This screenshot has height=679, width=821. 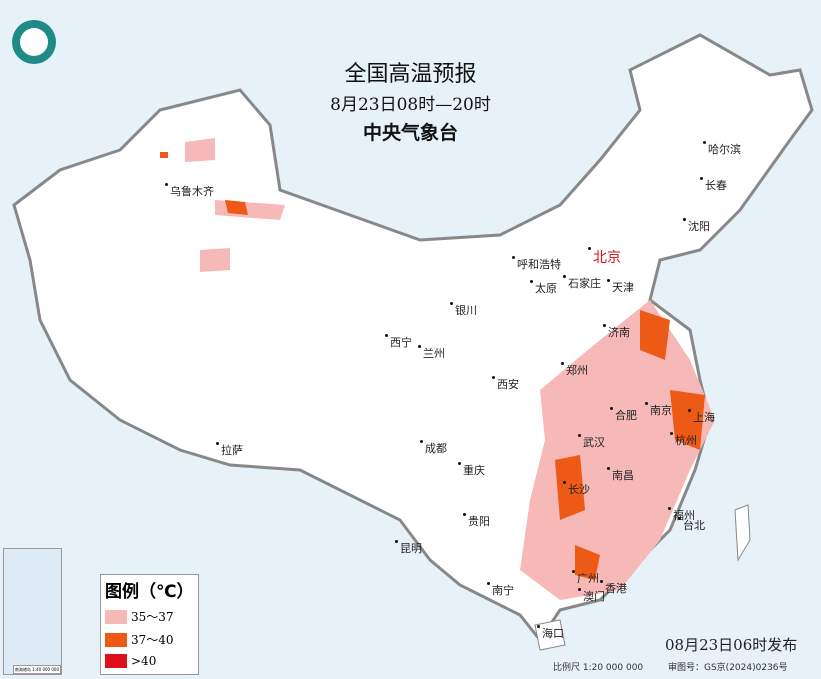 What do you see at coordinates (550, 633) in the screenshot?
I see `city-label: 海口` at bounding box center [550, 633].